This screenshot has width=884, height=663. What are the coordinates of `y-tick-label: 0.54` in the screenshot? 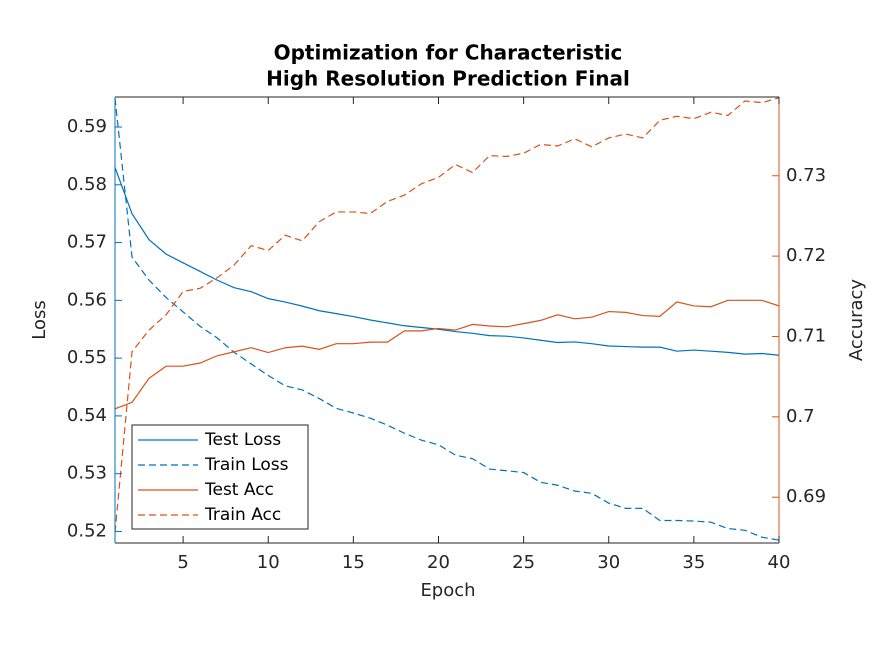 It's located at (87, 415).